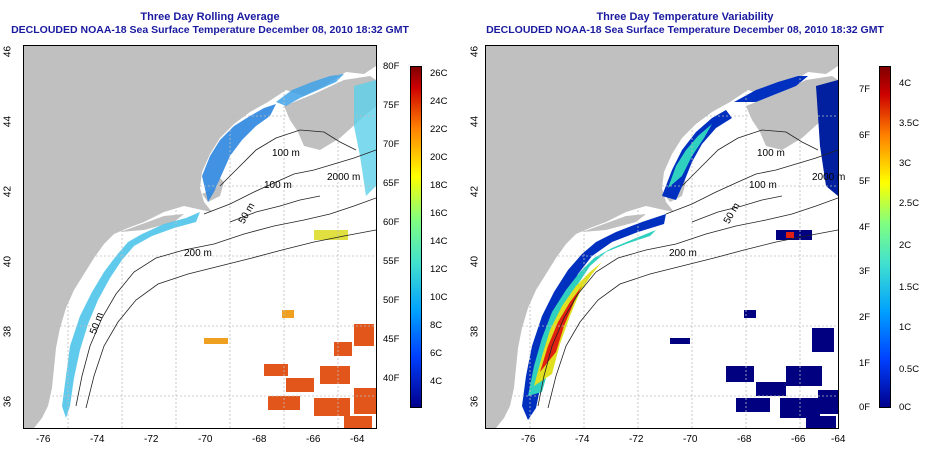  What do you see at coordinates (439, 129) in the screenshot?
I see `colorbar-c-label: 22C` at bounding box center [439, 129].